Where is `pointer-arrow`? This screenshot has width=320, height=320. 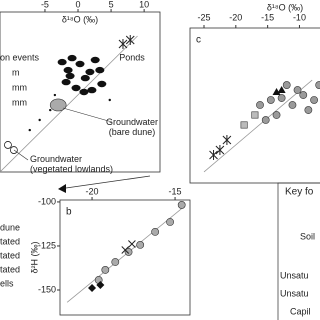
pointer-arrow is located at coordinates (62, 188).